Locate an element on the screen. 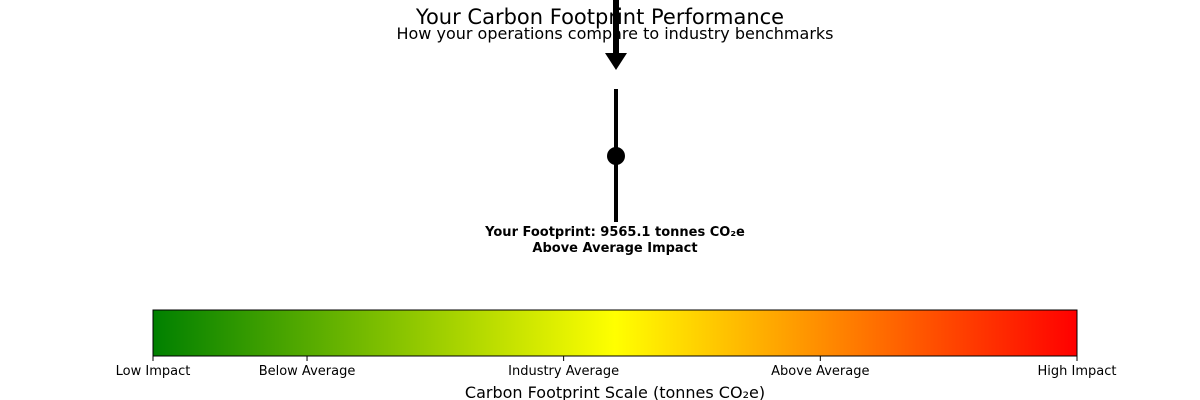 The image size is (1200, 400). scale-tick-label: Above Average is located at coordinates (820, 371).